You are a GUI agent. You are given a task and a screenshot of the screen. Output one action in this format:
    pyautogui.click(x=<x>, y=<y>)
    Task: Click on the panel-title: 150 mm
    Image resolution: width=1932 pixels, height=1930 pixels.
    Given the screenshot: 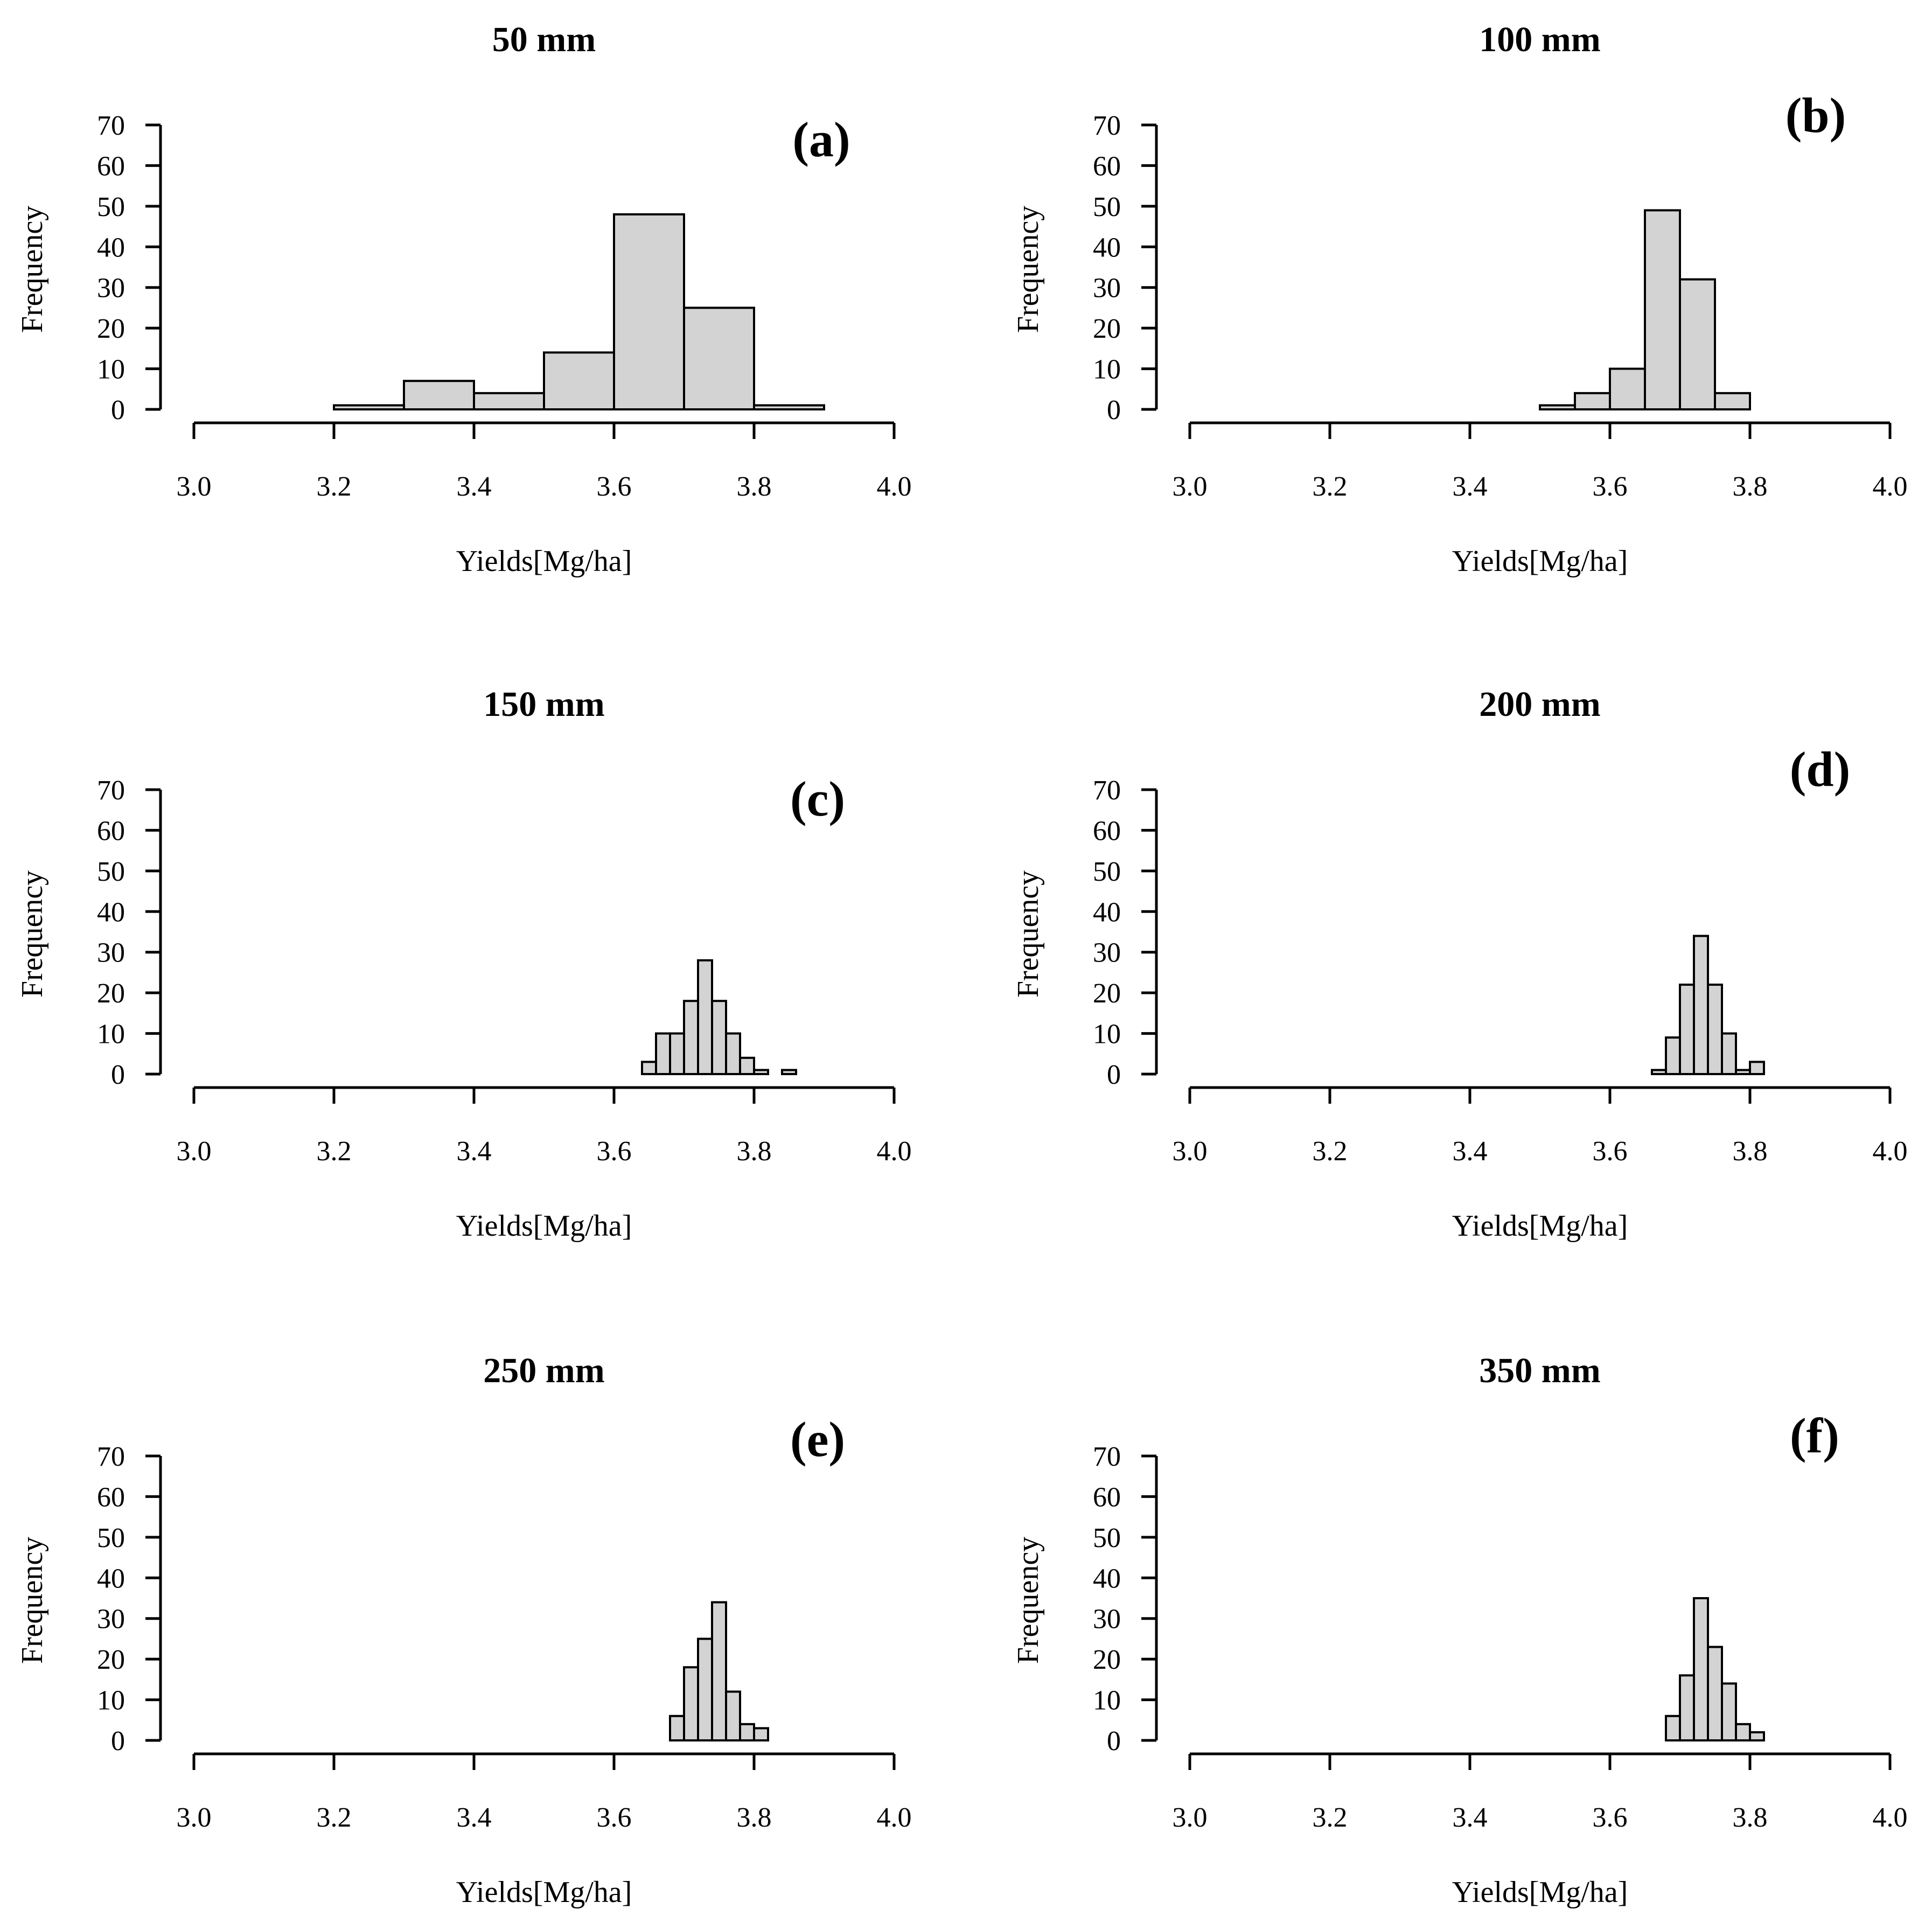 What is the action you would take?
    pyautogui.click(x=543, y=704)
    